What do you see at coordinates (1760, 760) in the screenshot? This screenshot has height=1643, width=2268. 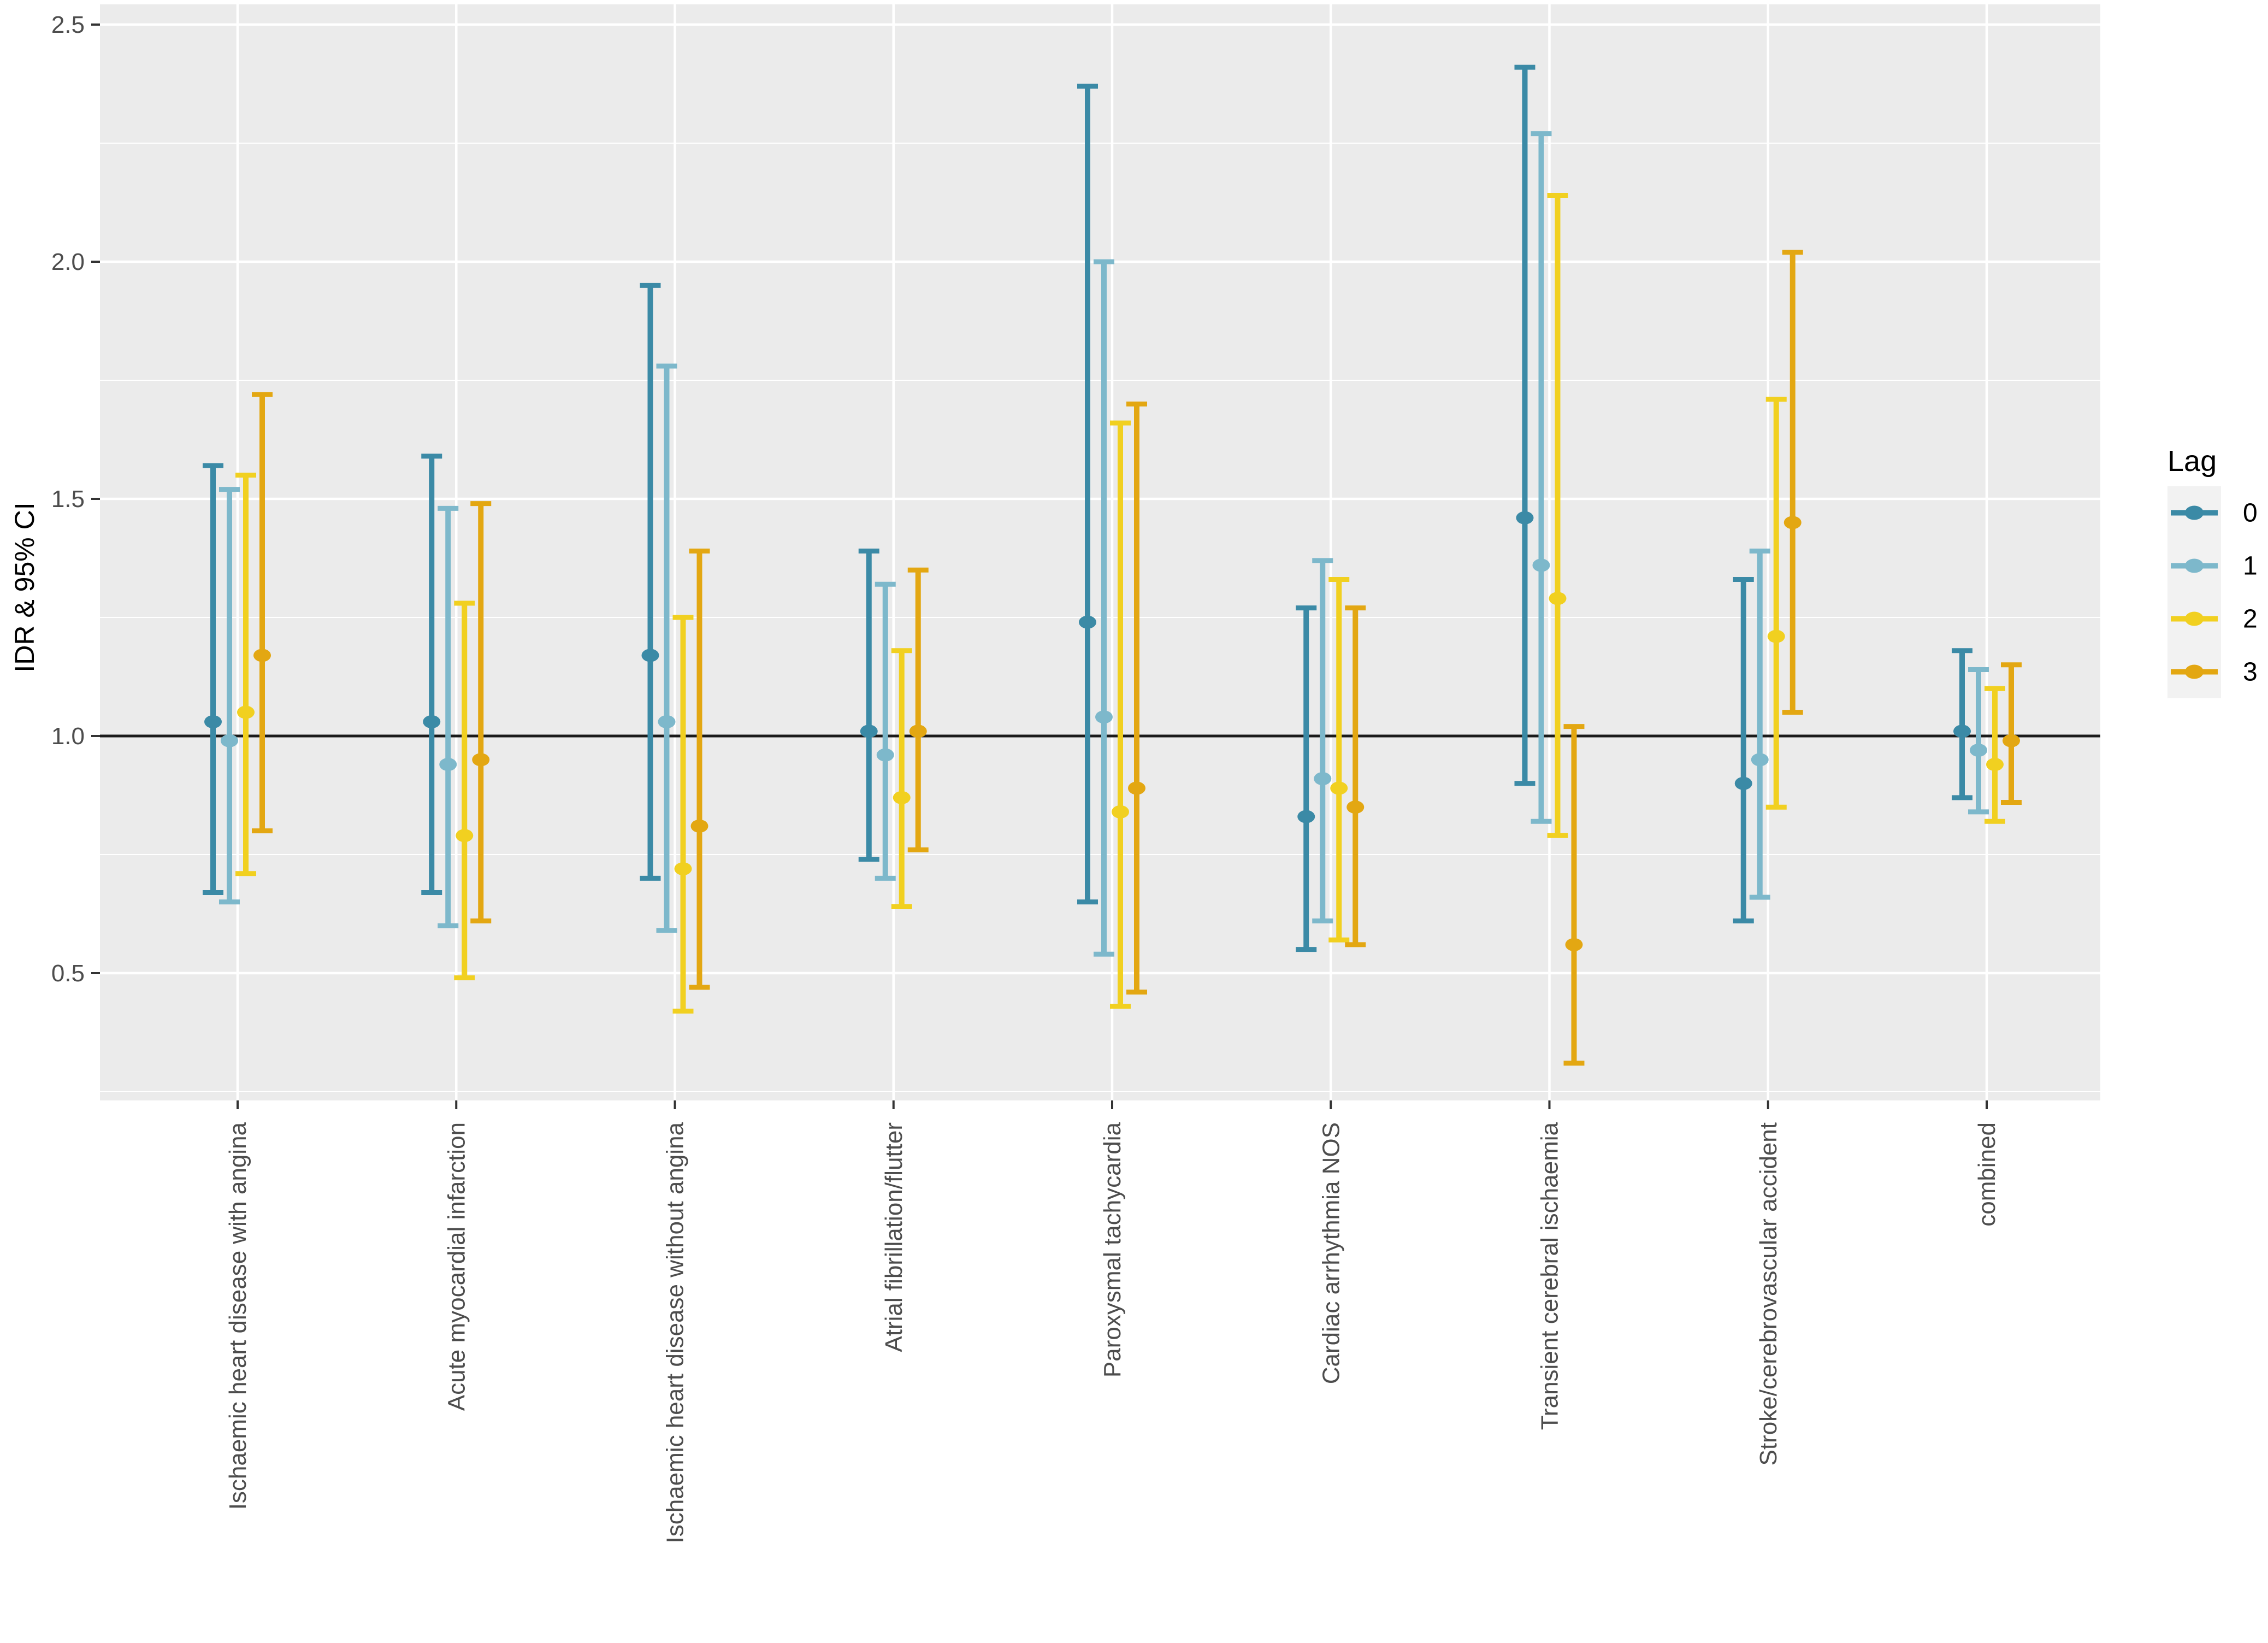 I see `pointrange-lag1-cat7-point` at bounding box center [1760, 760].